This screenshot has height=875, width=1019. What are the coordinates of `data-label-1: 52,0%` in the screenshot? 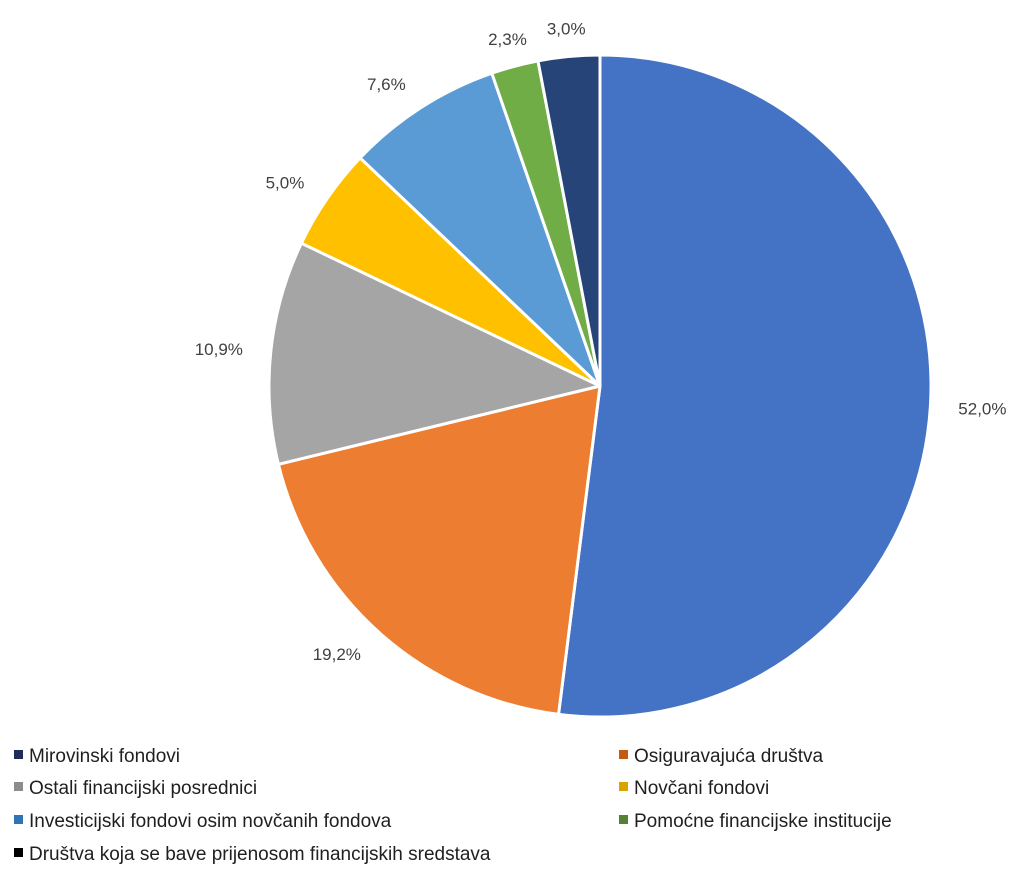 It's located at (982, 409).